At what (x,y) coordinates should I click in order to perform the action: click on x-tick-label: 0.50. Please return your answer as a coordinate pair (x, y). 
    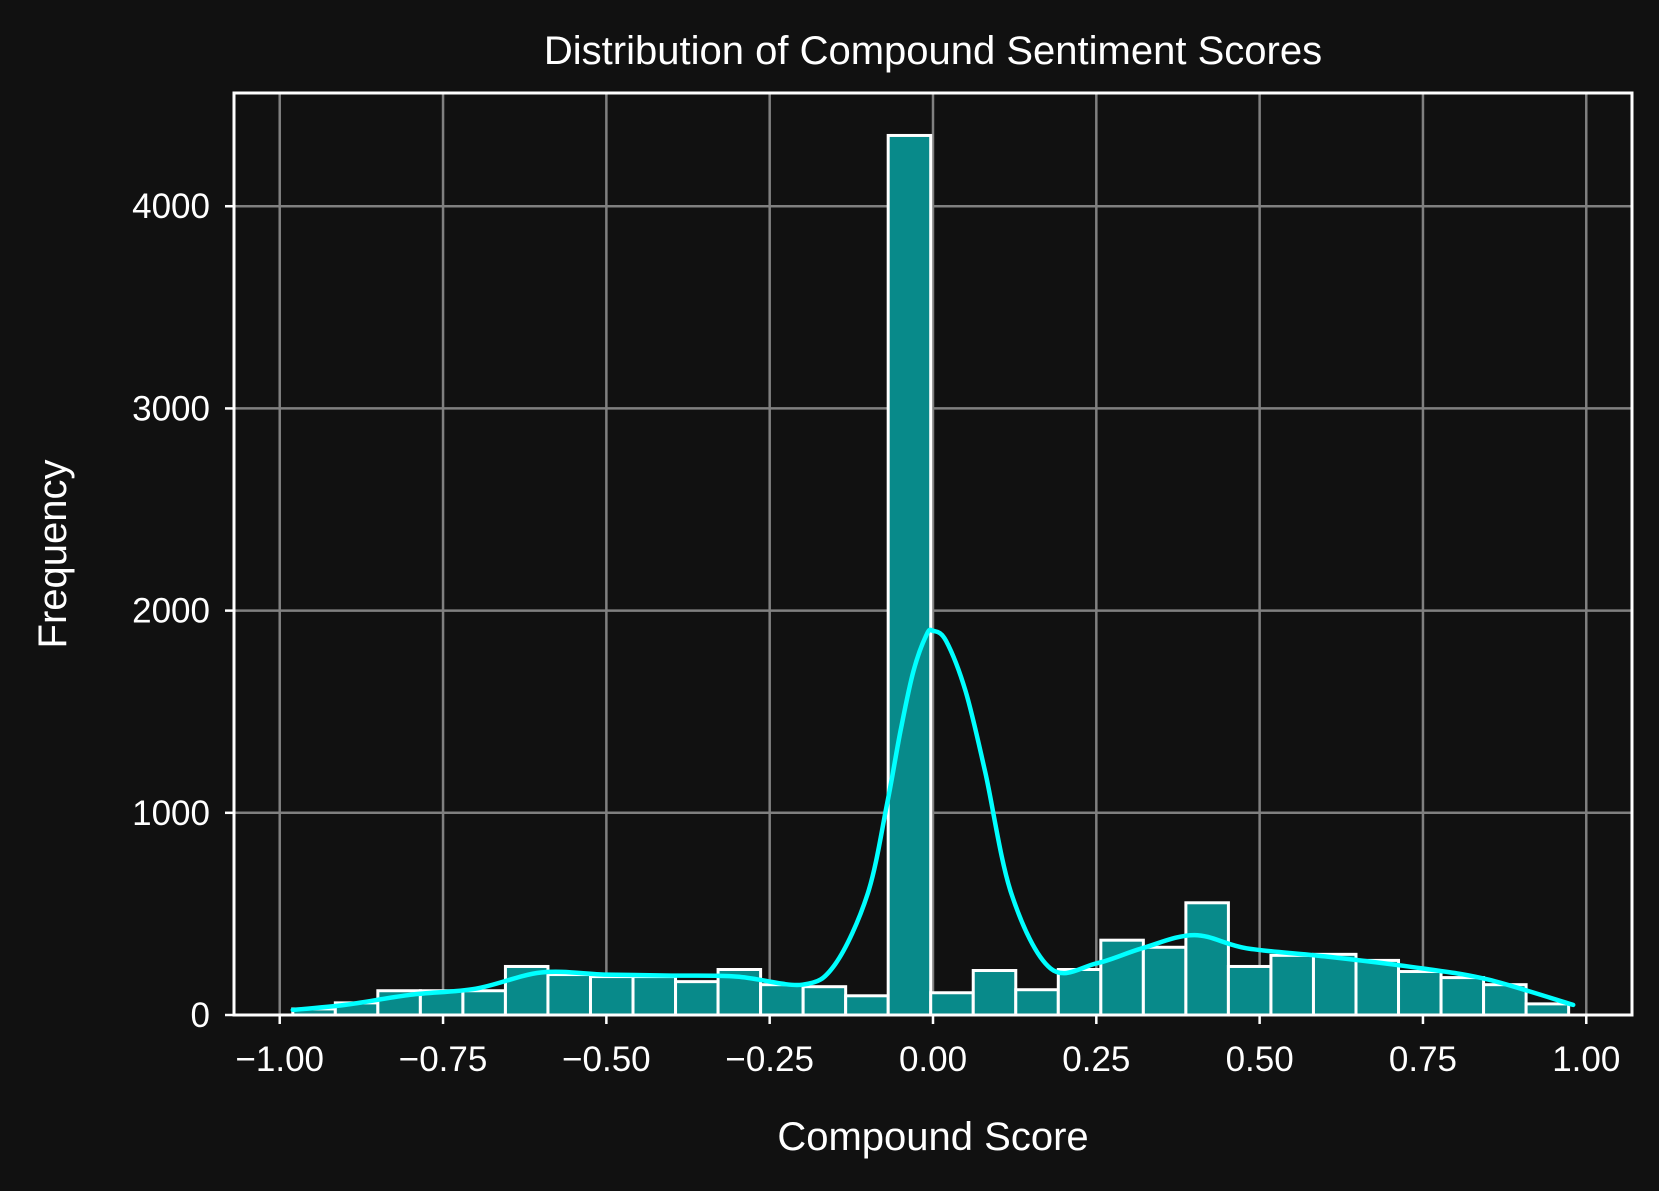
    Looking at the image, I should click on (1260, 1059).